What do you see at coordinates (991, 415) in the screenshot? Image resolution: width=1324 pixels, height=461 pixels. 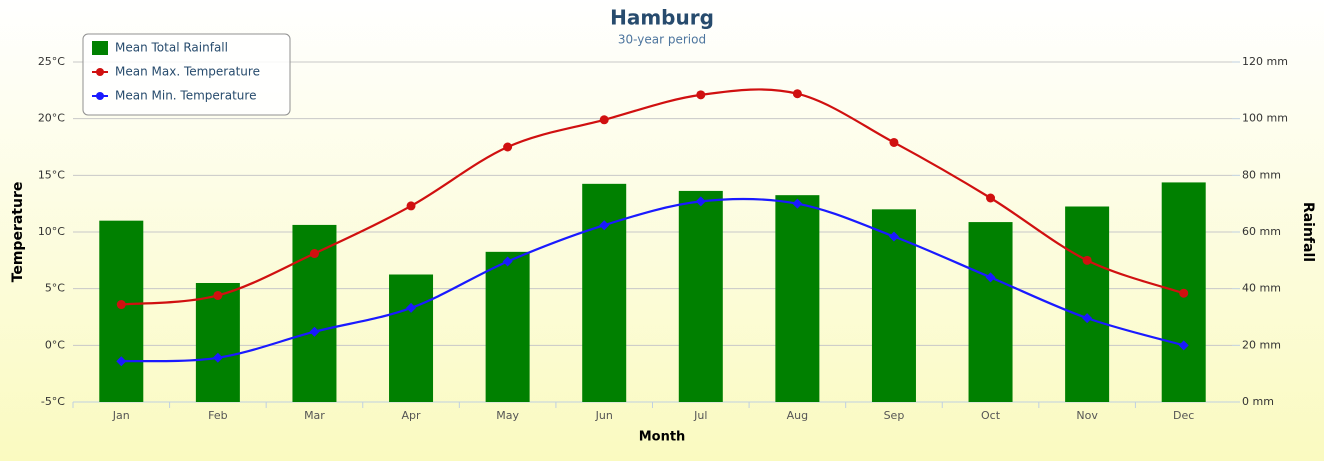 I see `x-tick-label: Oct` at bounding box center [991, 415].